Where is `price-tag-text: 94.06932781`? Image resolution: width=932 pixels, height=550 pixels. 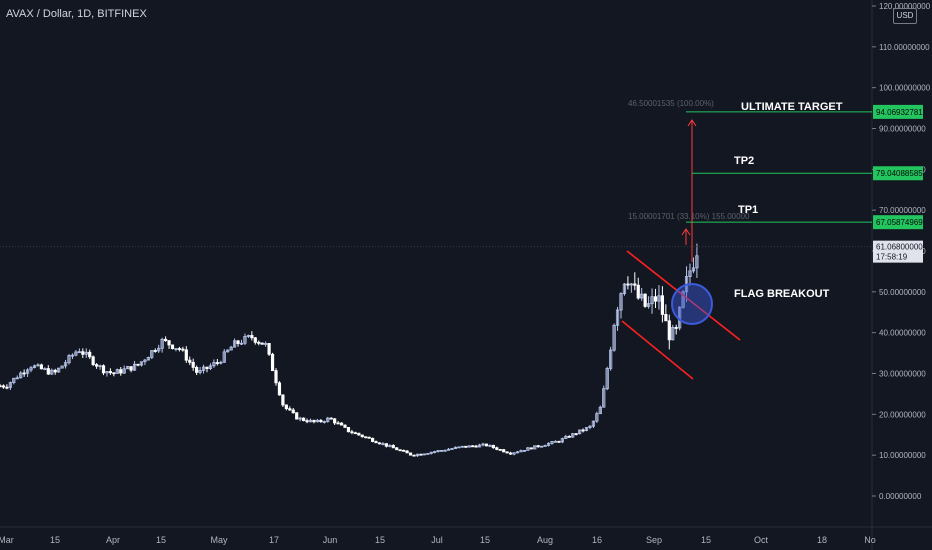
price-tag-text: 94.06932781 is located at coordinates (899, 112).